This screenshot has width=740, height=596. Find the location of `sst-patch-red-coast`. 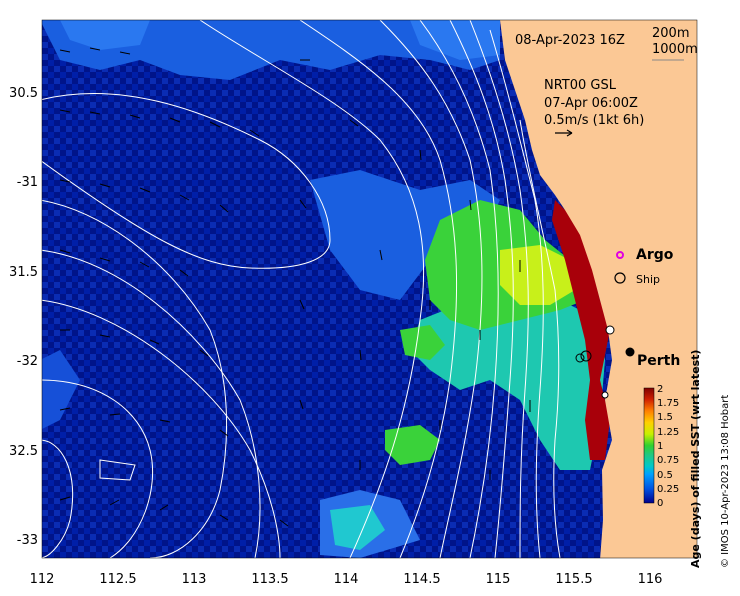

sst-patch-red-coast is located at coordinates (581, 330).